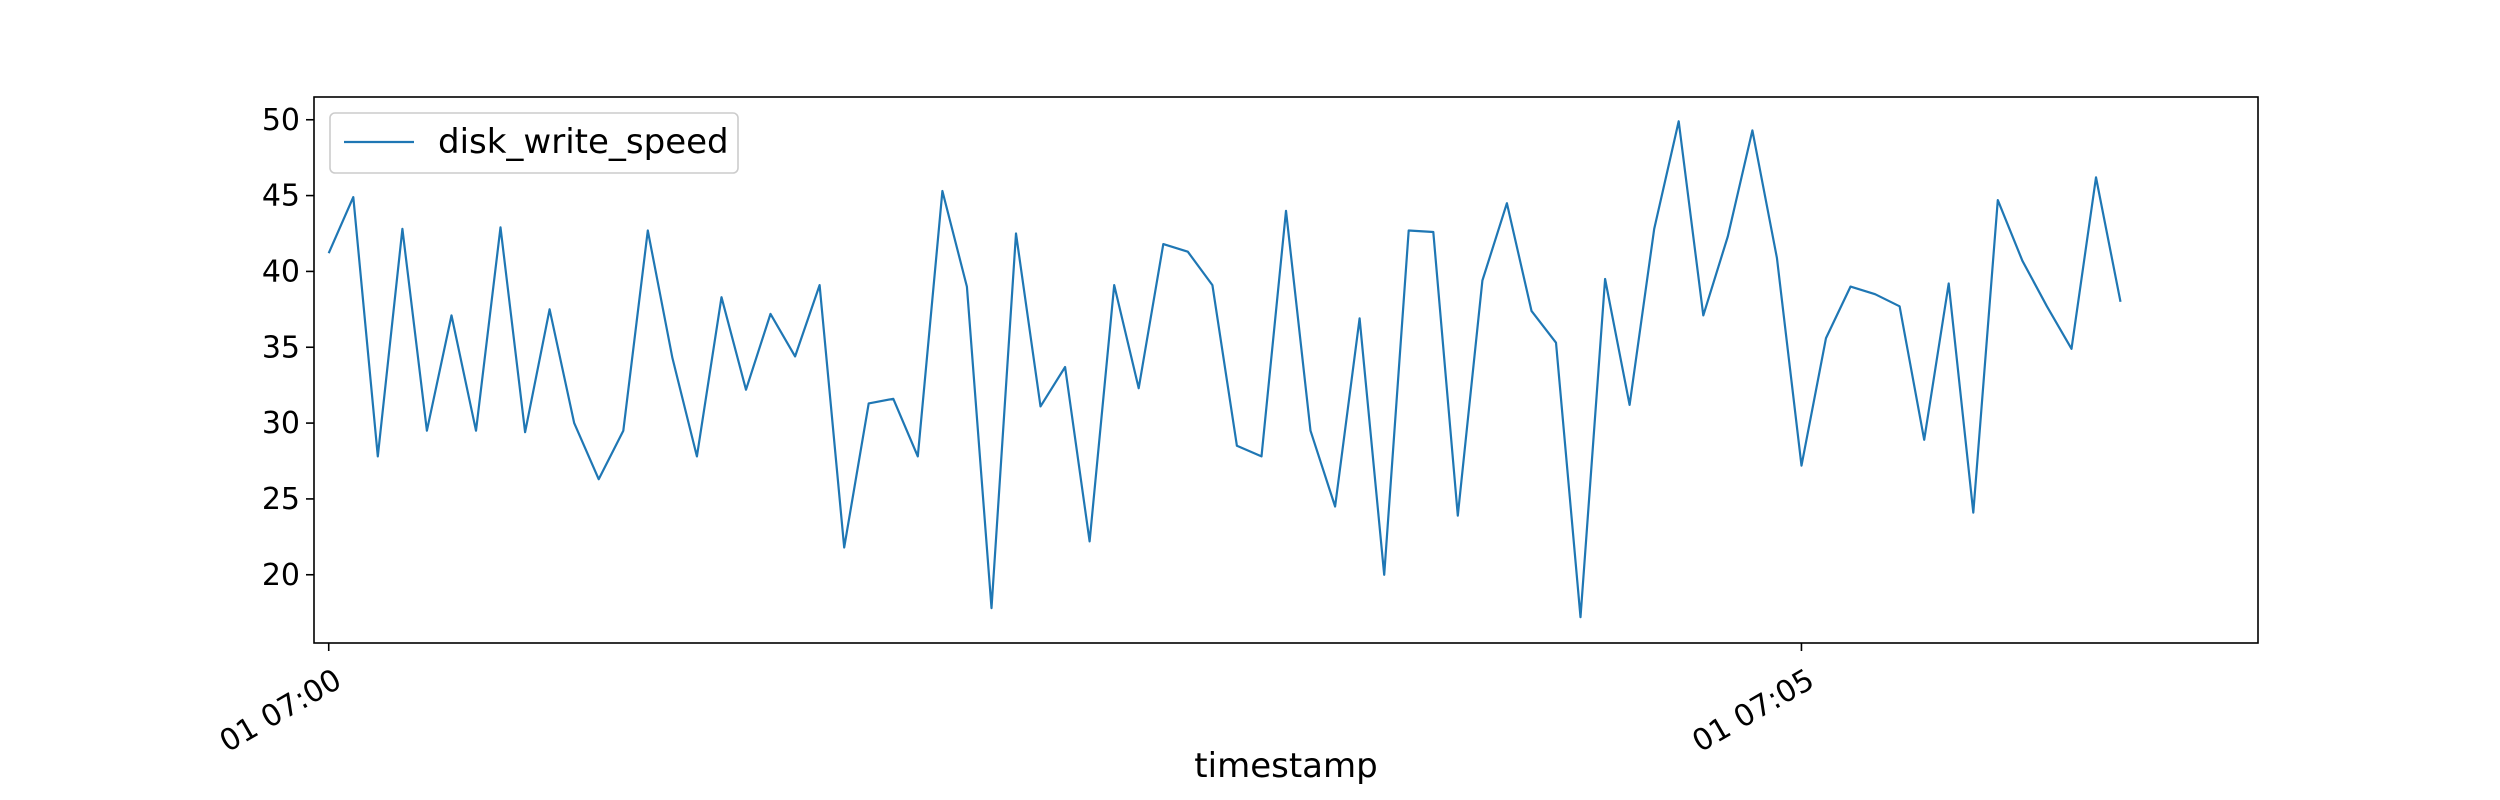 Image resolution: width=2500 pixels, height=800 pixels. I want to click on y-axis: 20 25 30 35 40 45 50, so click(288, 348).